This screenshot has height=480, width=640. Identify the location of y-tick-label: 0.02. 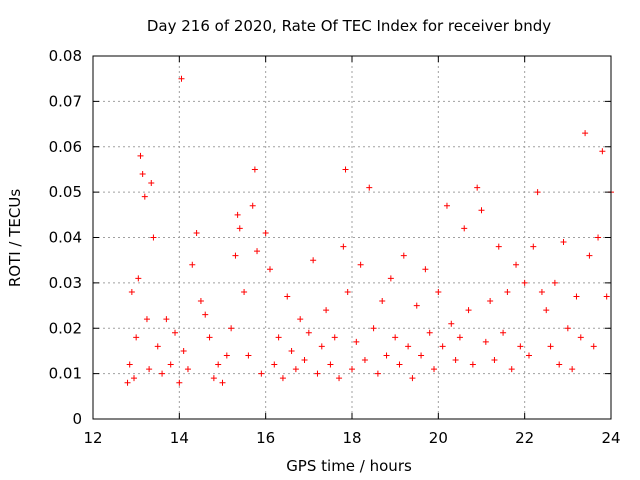
(65, 328).